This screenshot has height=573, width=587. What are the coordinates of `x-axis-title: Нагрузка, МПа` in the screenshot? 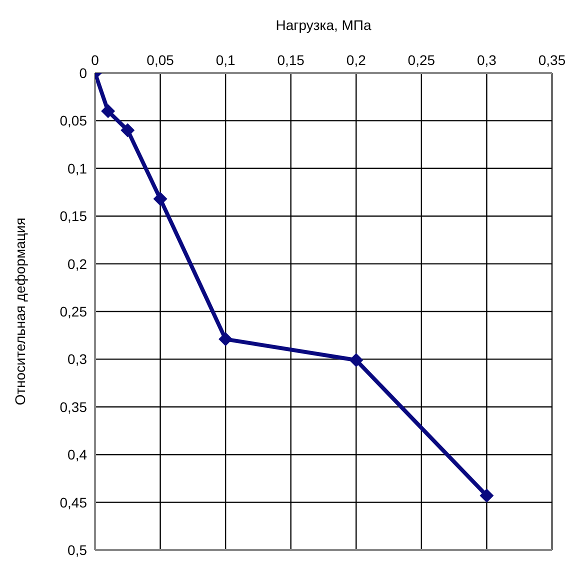 It's located at (324, 24).